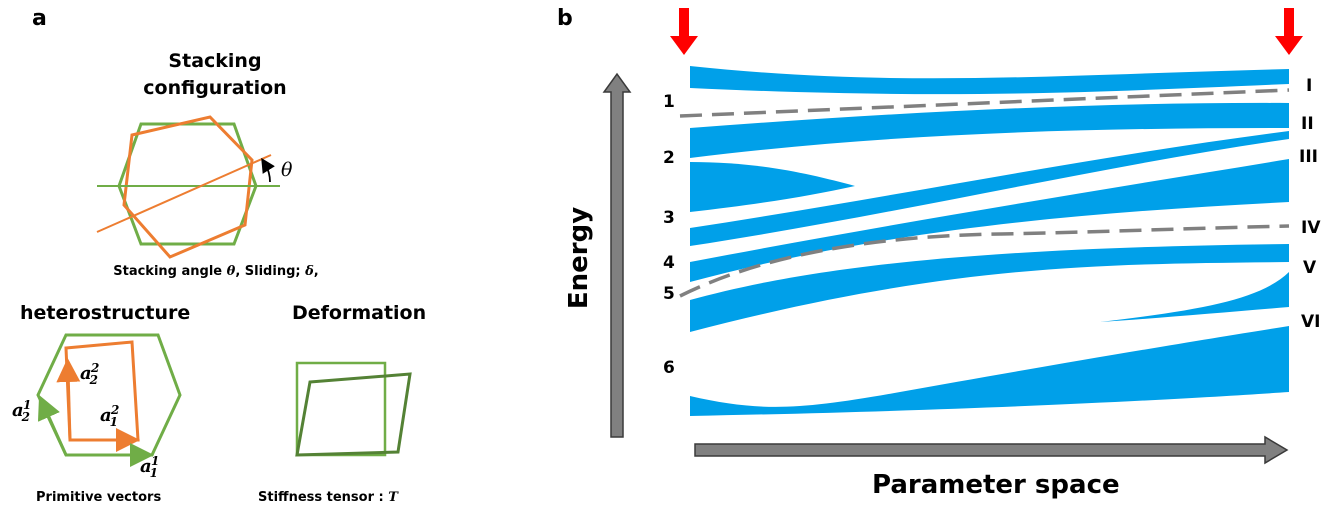  What do you see at coordinates (669, 368) in the screenshot?
I see `left-level-6: 6` at bounding box center [669, 368].